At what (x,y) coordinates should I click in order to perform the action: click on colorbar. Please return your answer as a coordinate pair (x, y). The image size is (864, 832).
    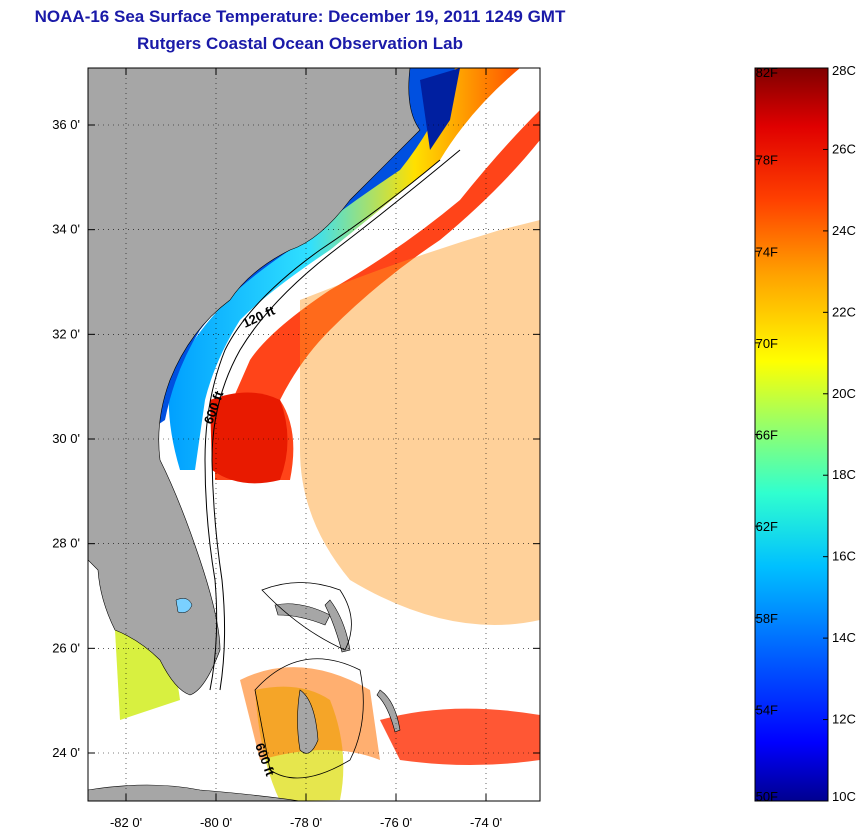
    Looking at the image, I should click on (791, 434).